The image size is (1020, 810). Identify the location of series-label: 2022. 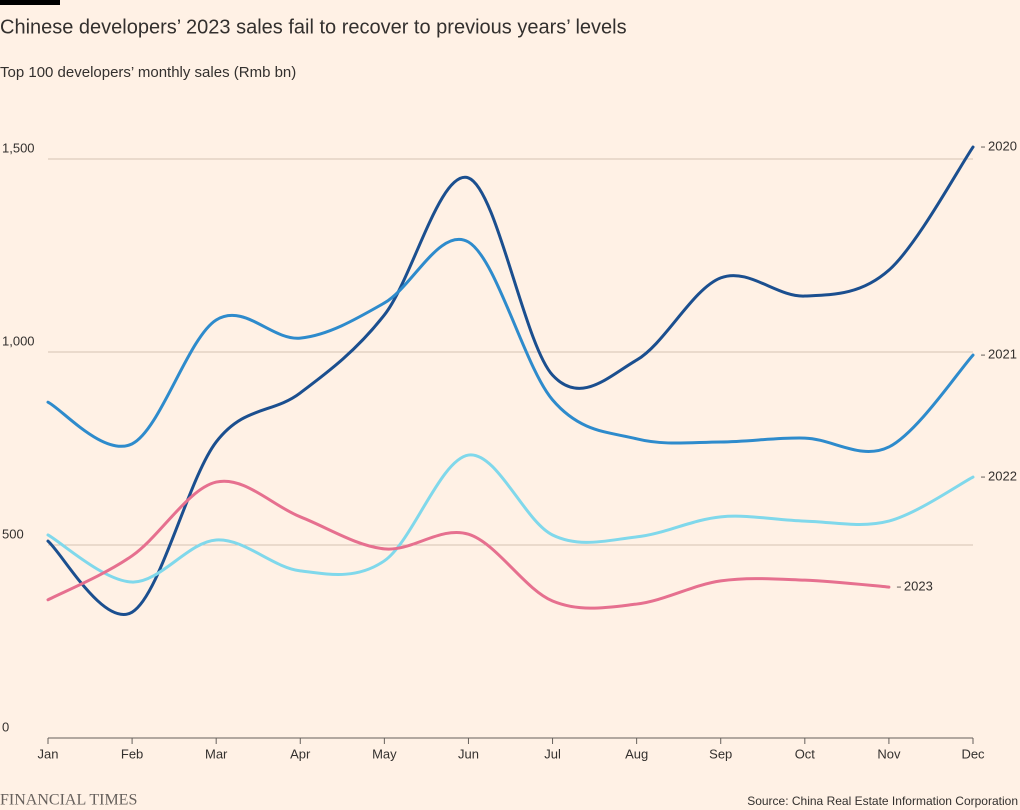
(1002, 476).